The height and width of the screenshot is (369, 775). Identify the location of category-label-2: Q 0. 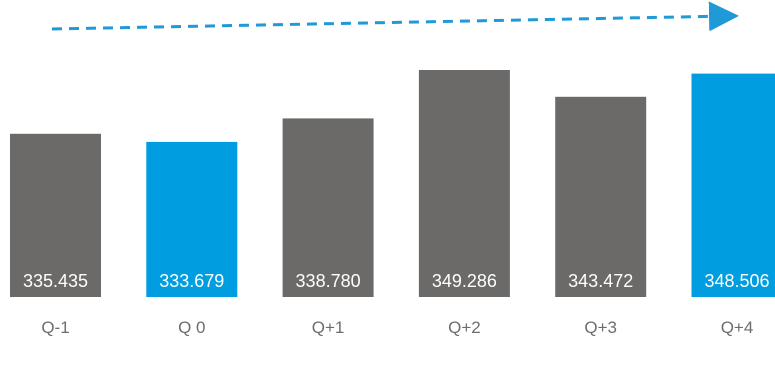
(191, 327).